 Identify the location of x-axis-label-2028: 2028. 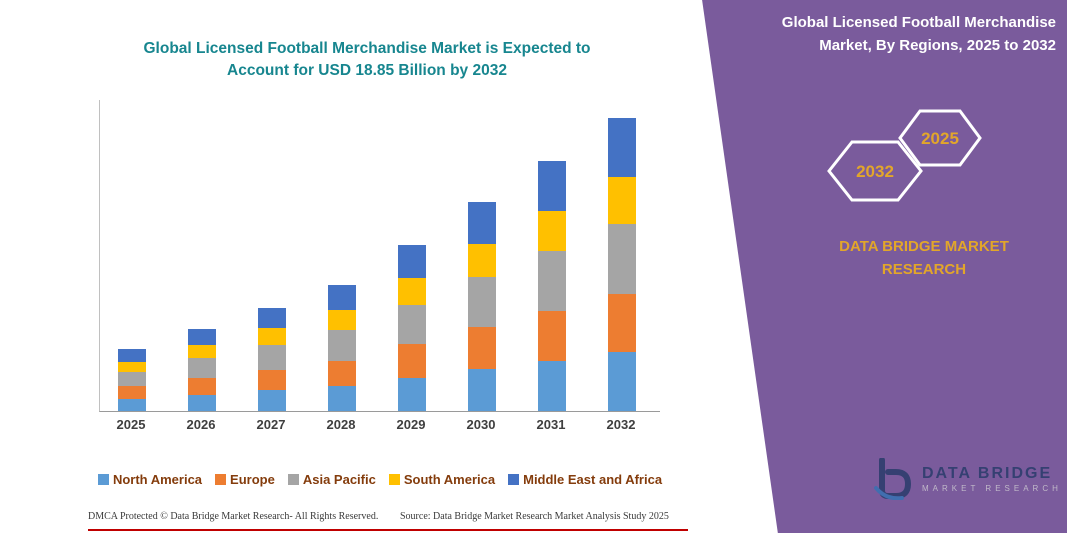
(341, 424).